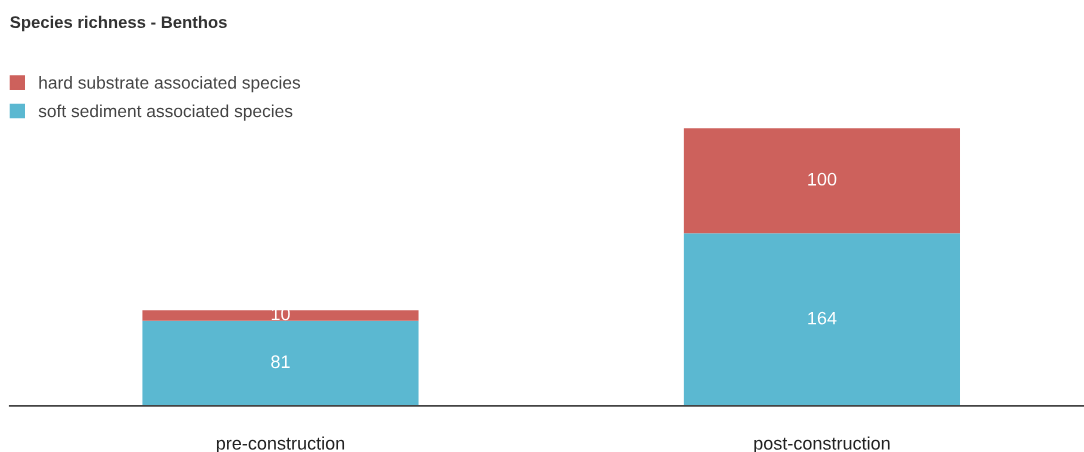 The width and height of the screenshot is (1084, 452). I want to click on data-label: 81, so click(280, 362).